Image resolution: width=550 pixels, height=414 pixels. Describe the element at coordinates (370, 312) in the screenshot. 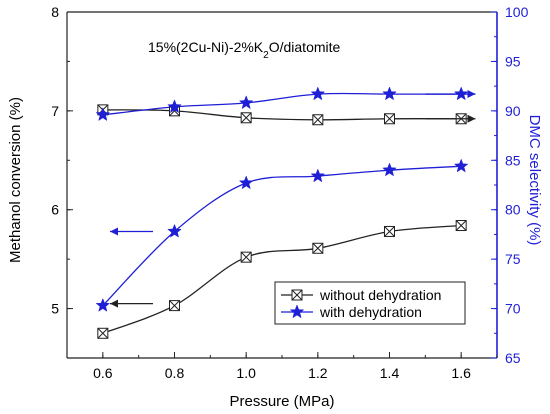

I see `legend-label: with dehydration` at that location.